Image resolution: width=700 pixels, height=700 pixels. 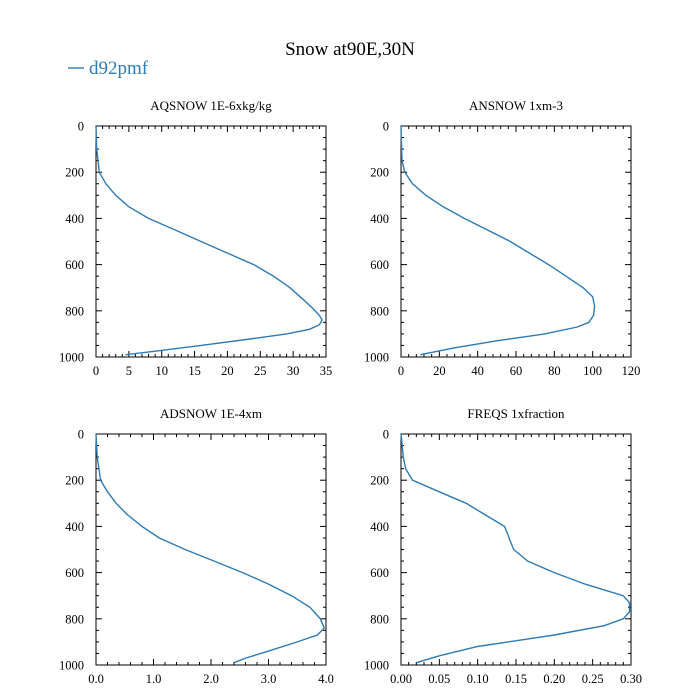 What do you see at coordinates (293, 371) in the screenshot?
I see `x-tick-label: 30` at bounding box center [293, 371].